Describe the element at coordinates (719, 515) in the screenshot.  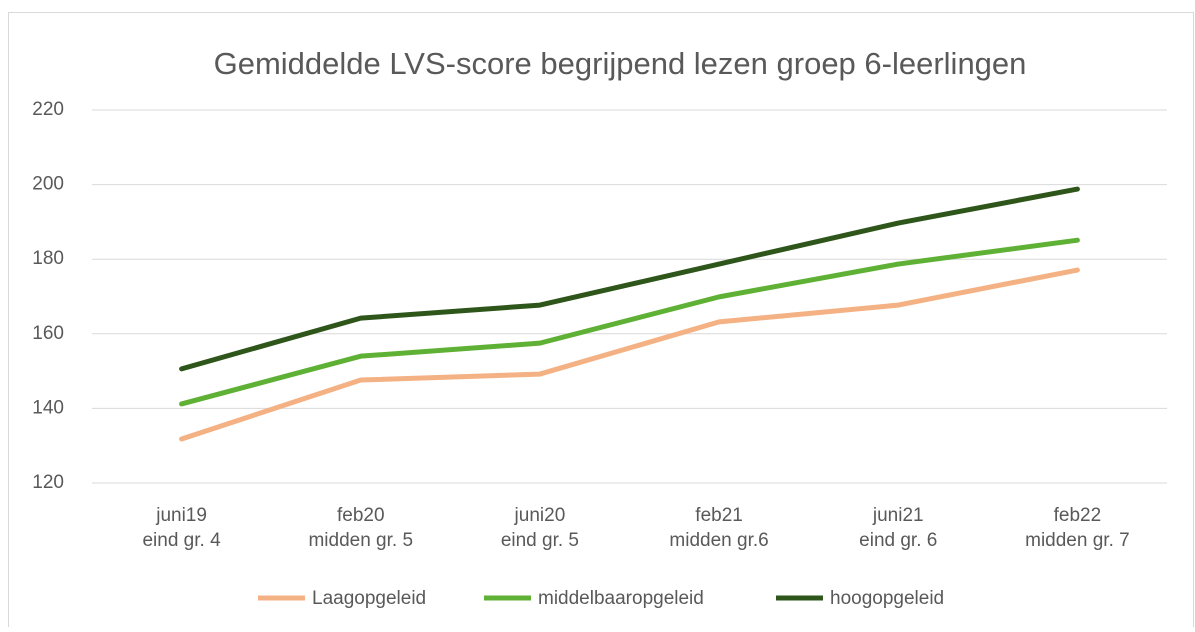
I see `x-tick-label: feb21` at that location.